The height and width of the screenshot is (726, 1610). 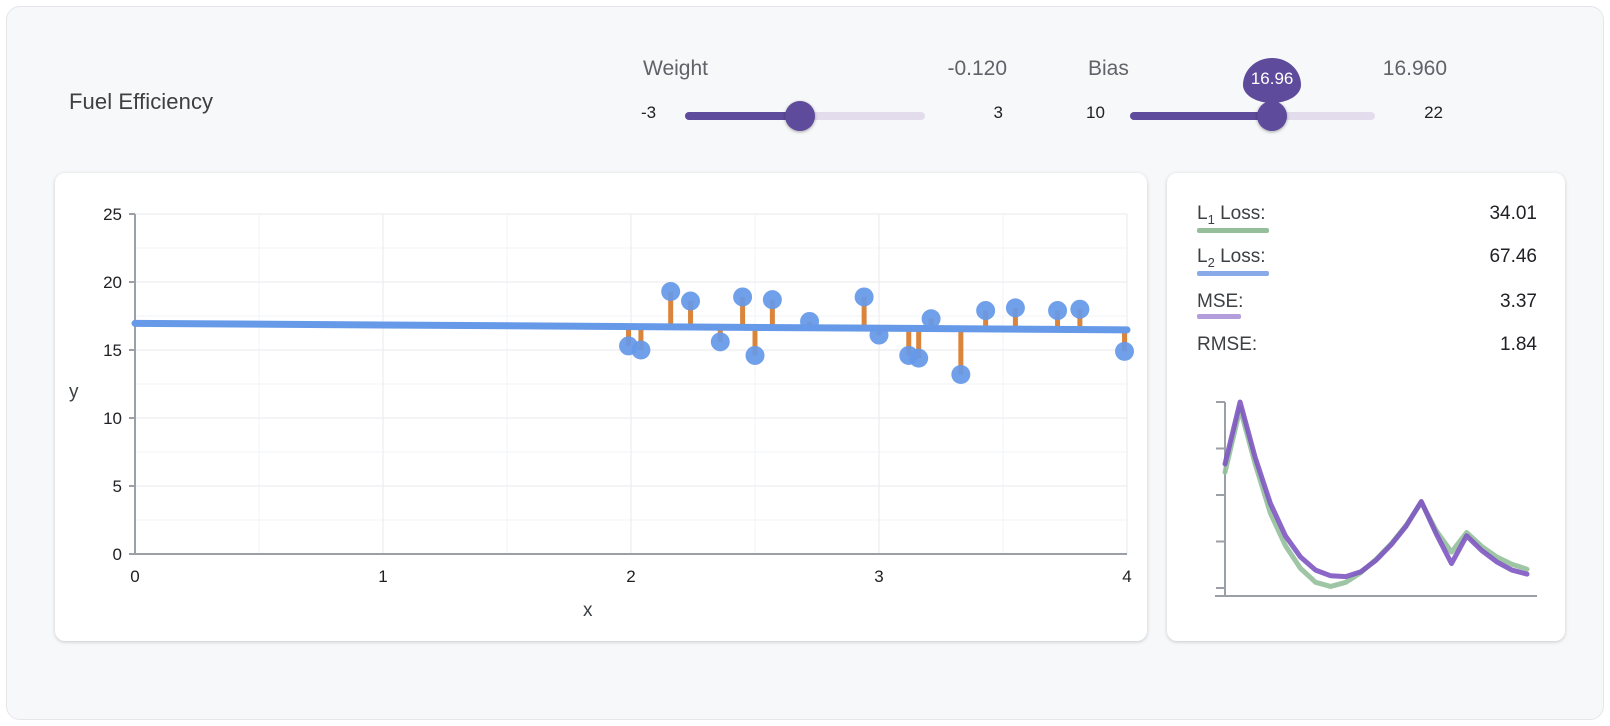 I want to click on metric-mse-label: MSE:, so click(x=1220, y=305).